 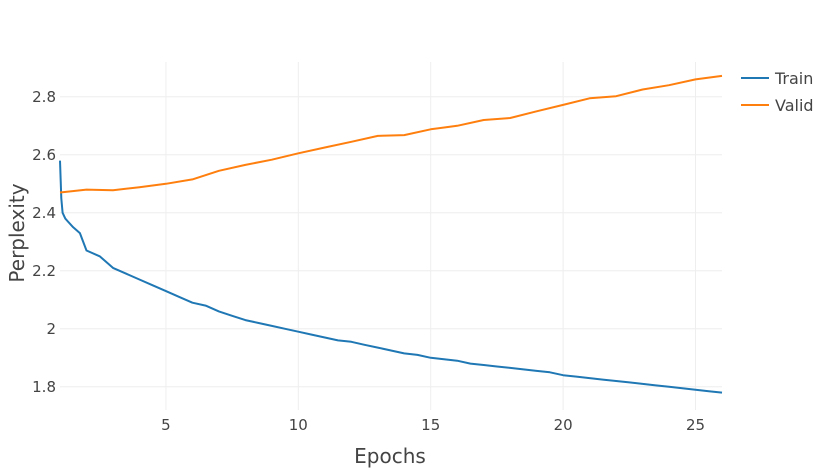 What do you see at coordinates (430, 425) in the screenshot?
I see `x-tick-label: 15` at bounding box center [430, 425].